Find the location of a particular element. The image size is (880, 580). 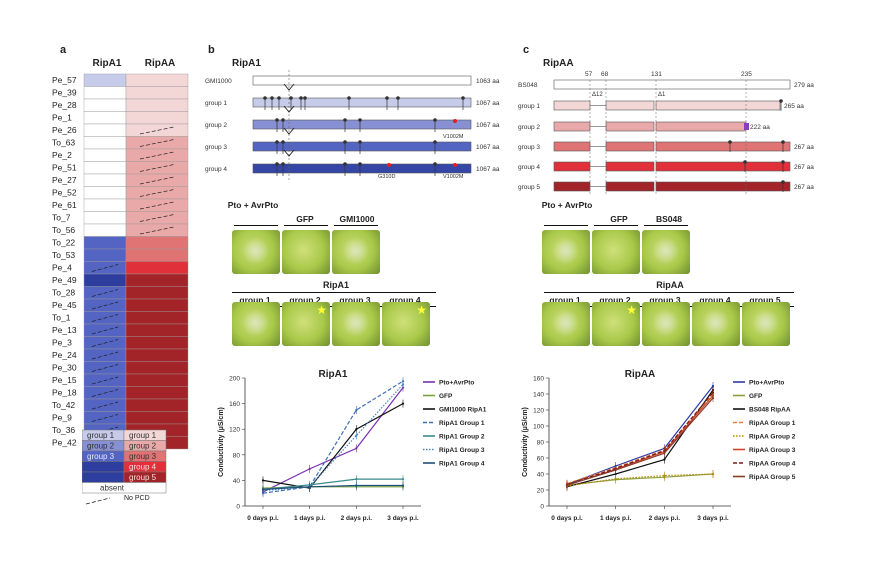

legend-label: absent is located at coordinates (112, 488).